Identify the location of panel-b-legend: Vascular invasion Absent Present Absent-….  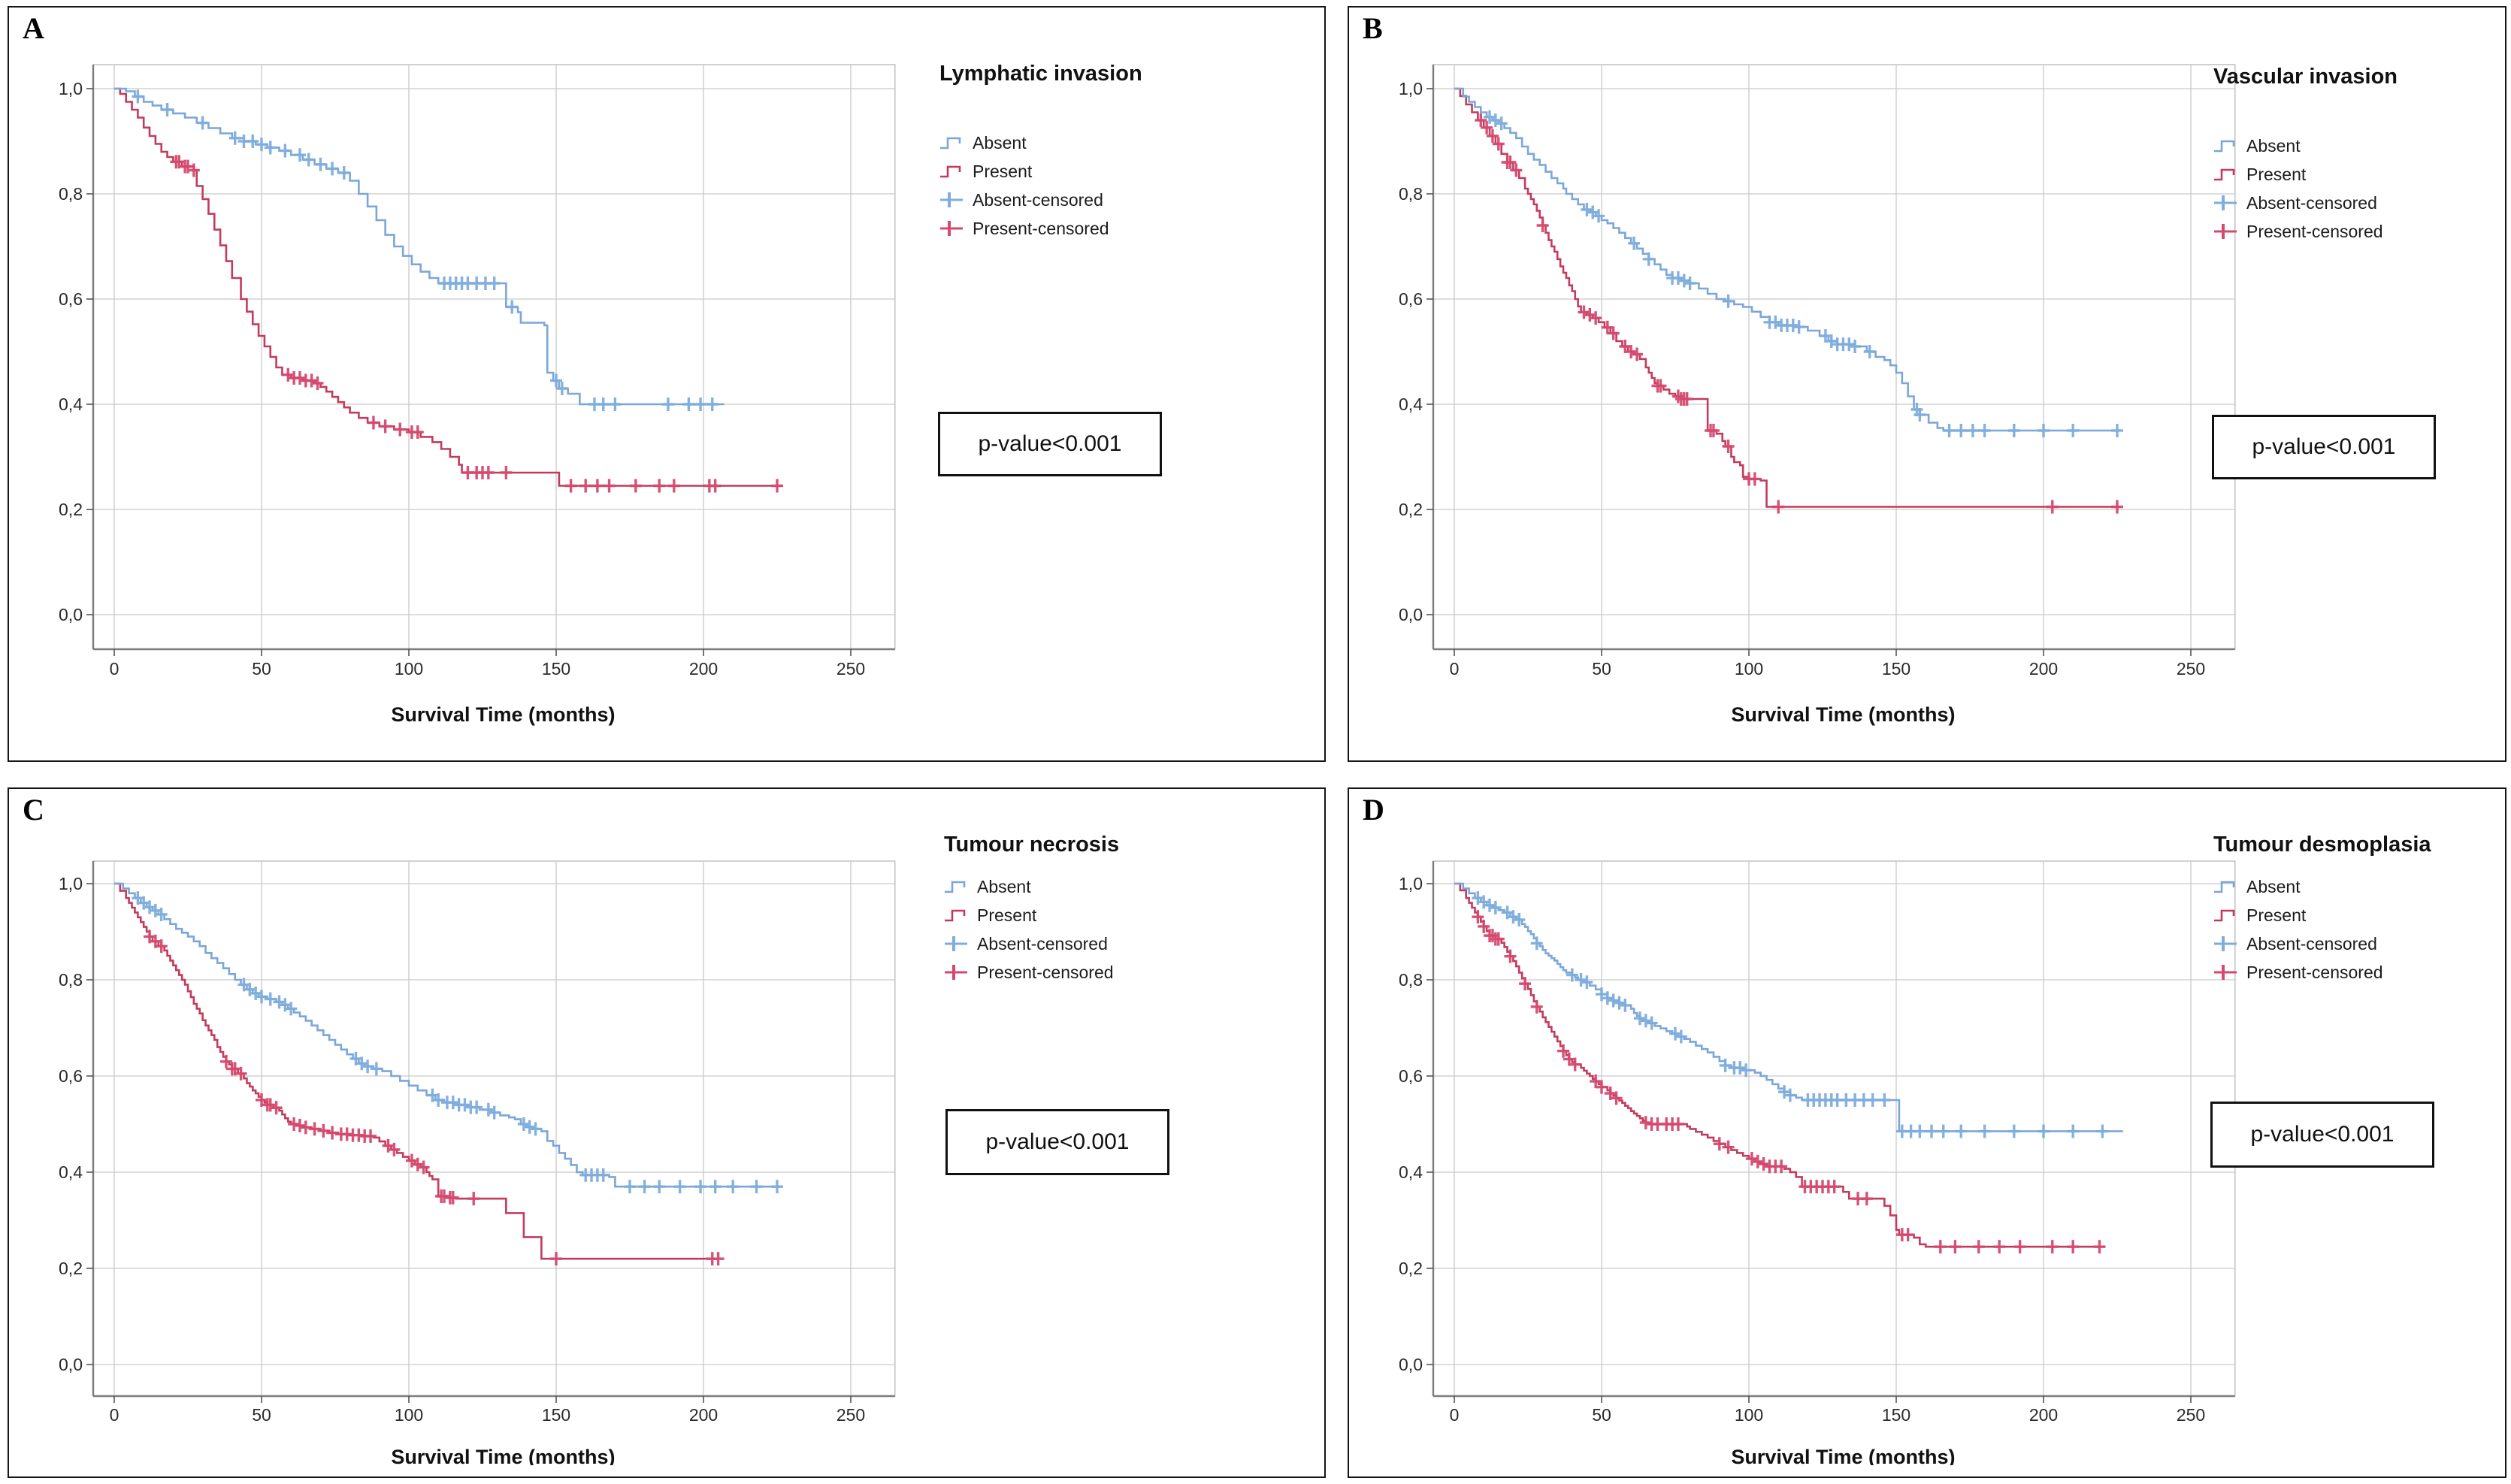
(2362, 156).